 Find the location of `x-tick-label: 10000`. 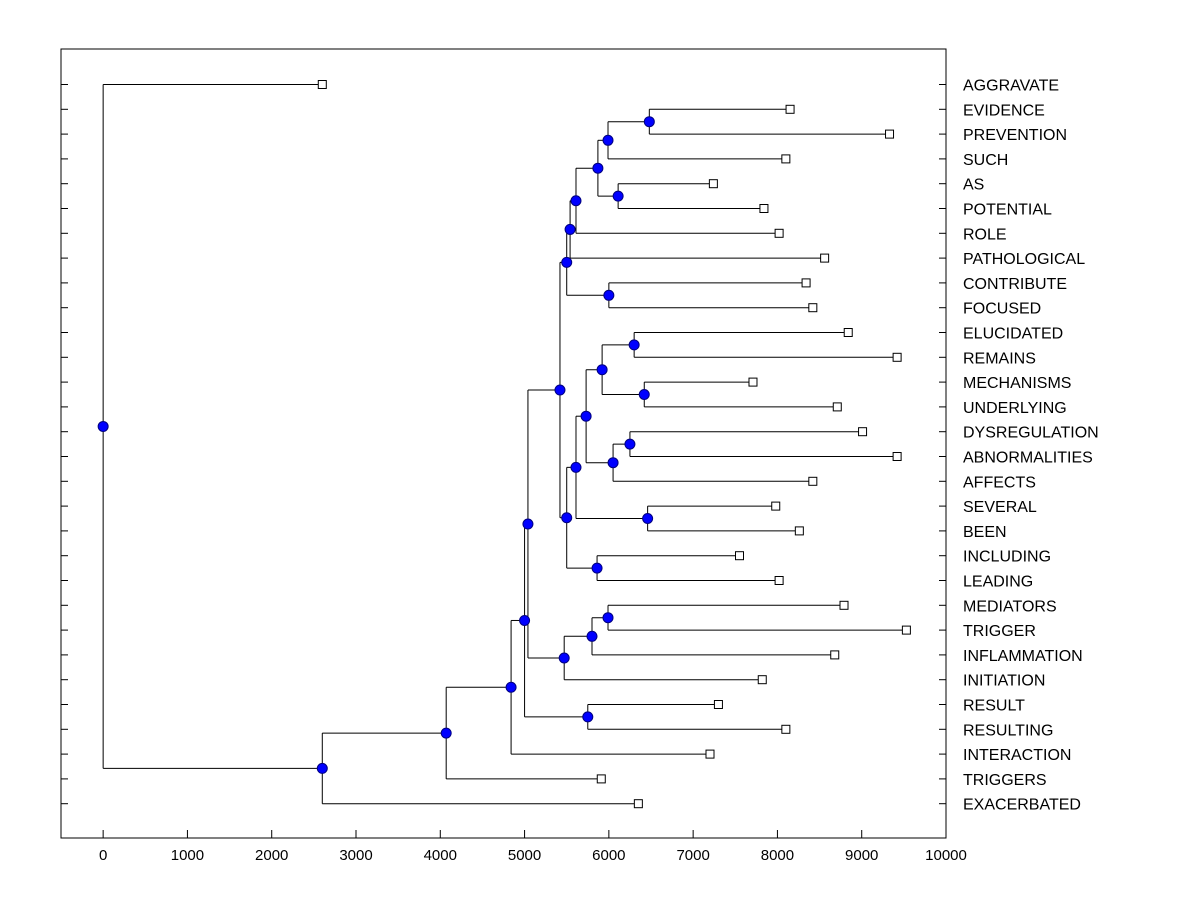

x-tick-label: 10000 is located at coordinates (946, 855).